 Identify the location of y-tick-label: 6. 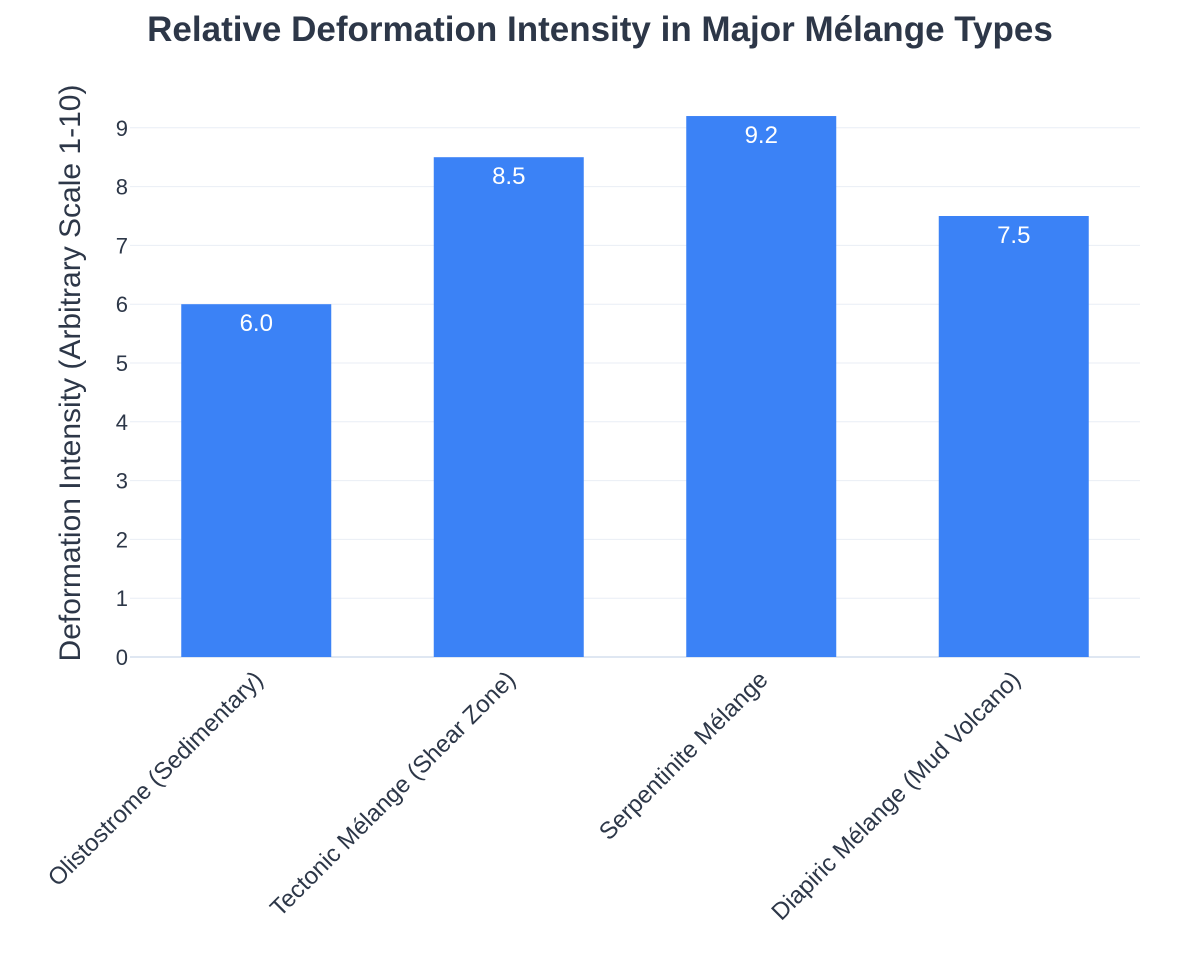
(122, 304).